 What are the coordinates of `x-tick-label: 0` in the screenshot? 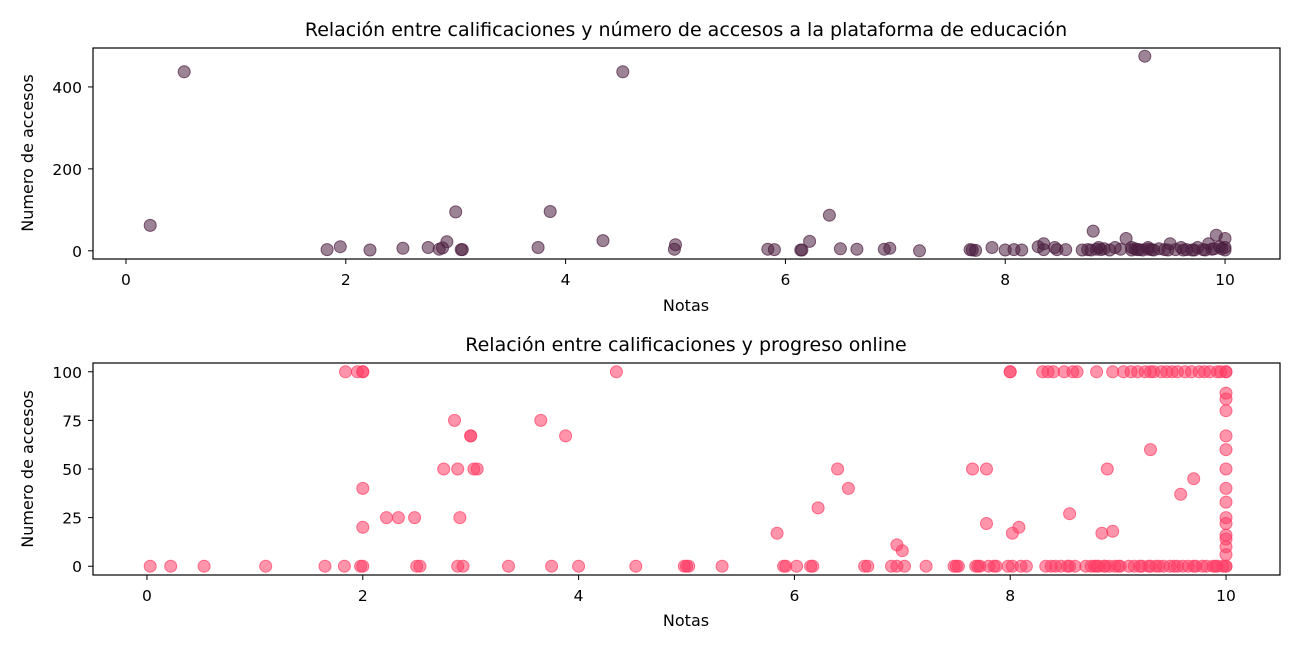 It's located at (147, 596).